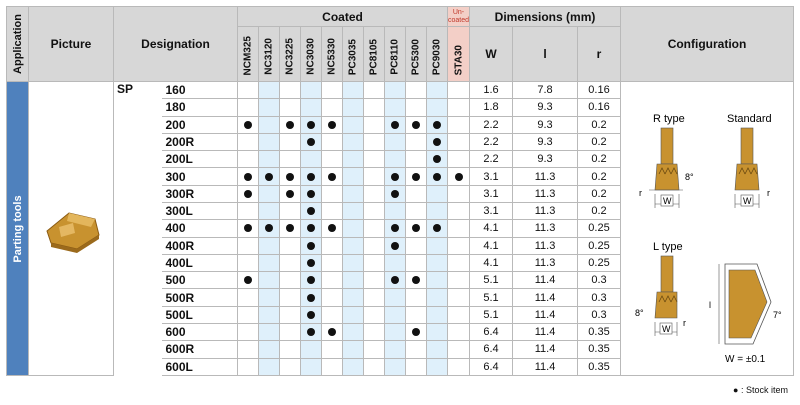  I want to click on designation-cell: 400L, so click(199, 263).